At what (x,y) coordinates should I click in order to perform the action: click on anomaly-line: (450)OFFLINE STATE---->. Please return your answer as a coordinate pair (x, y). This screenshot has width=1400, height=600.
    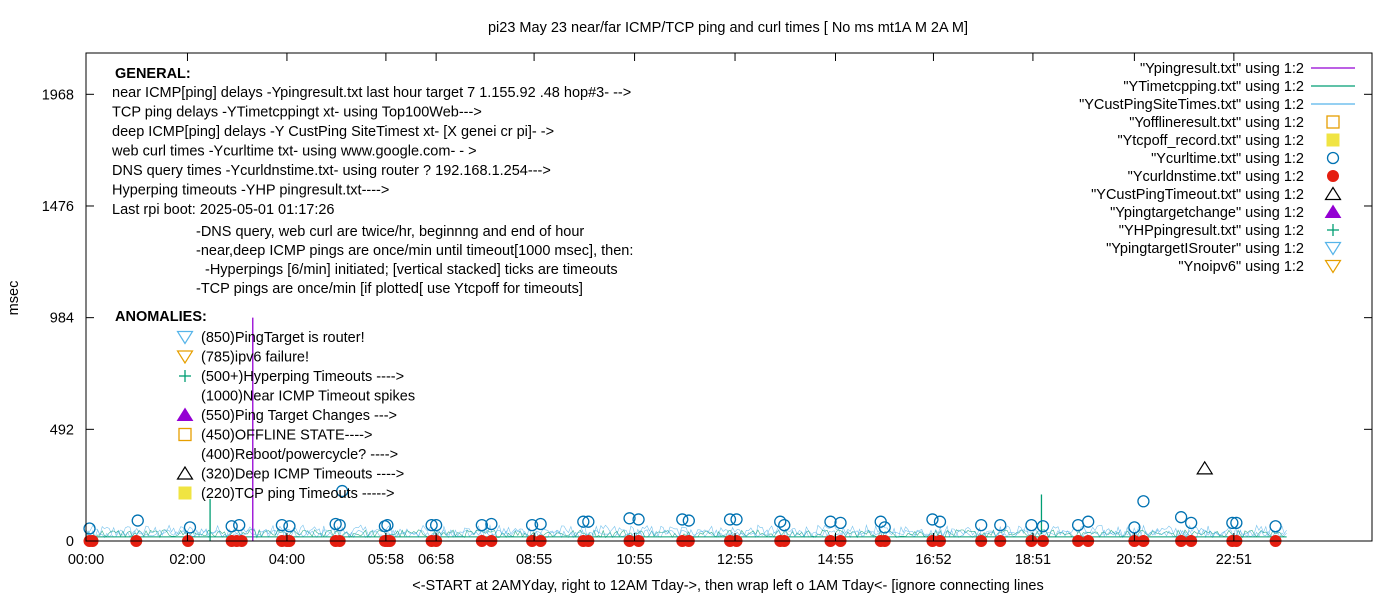
    Looking at the image, I should click on (286, 436).